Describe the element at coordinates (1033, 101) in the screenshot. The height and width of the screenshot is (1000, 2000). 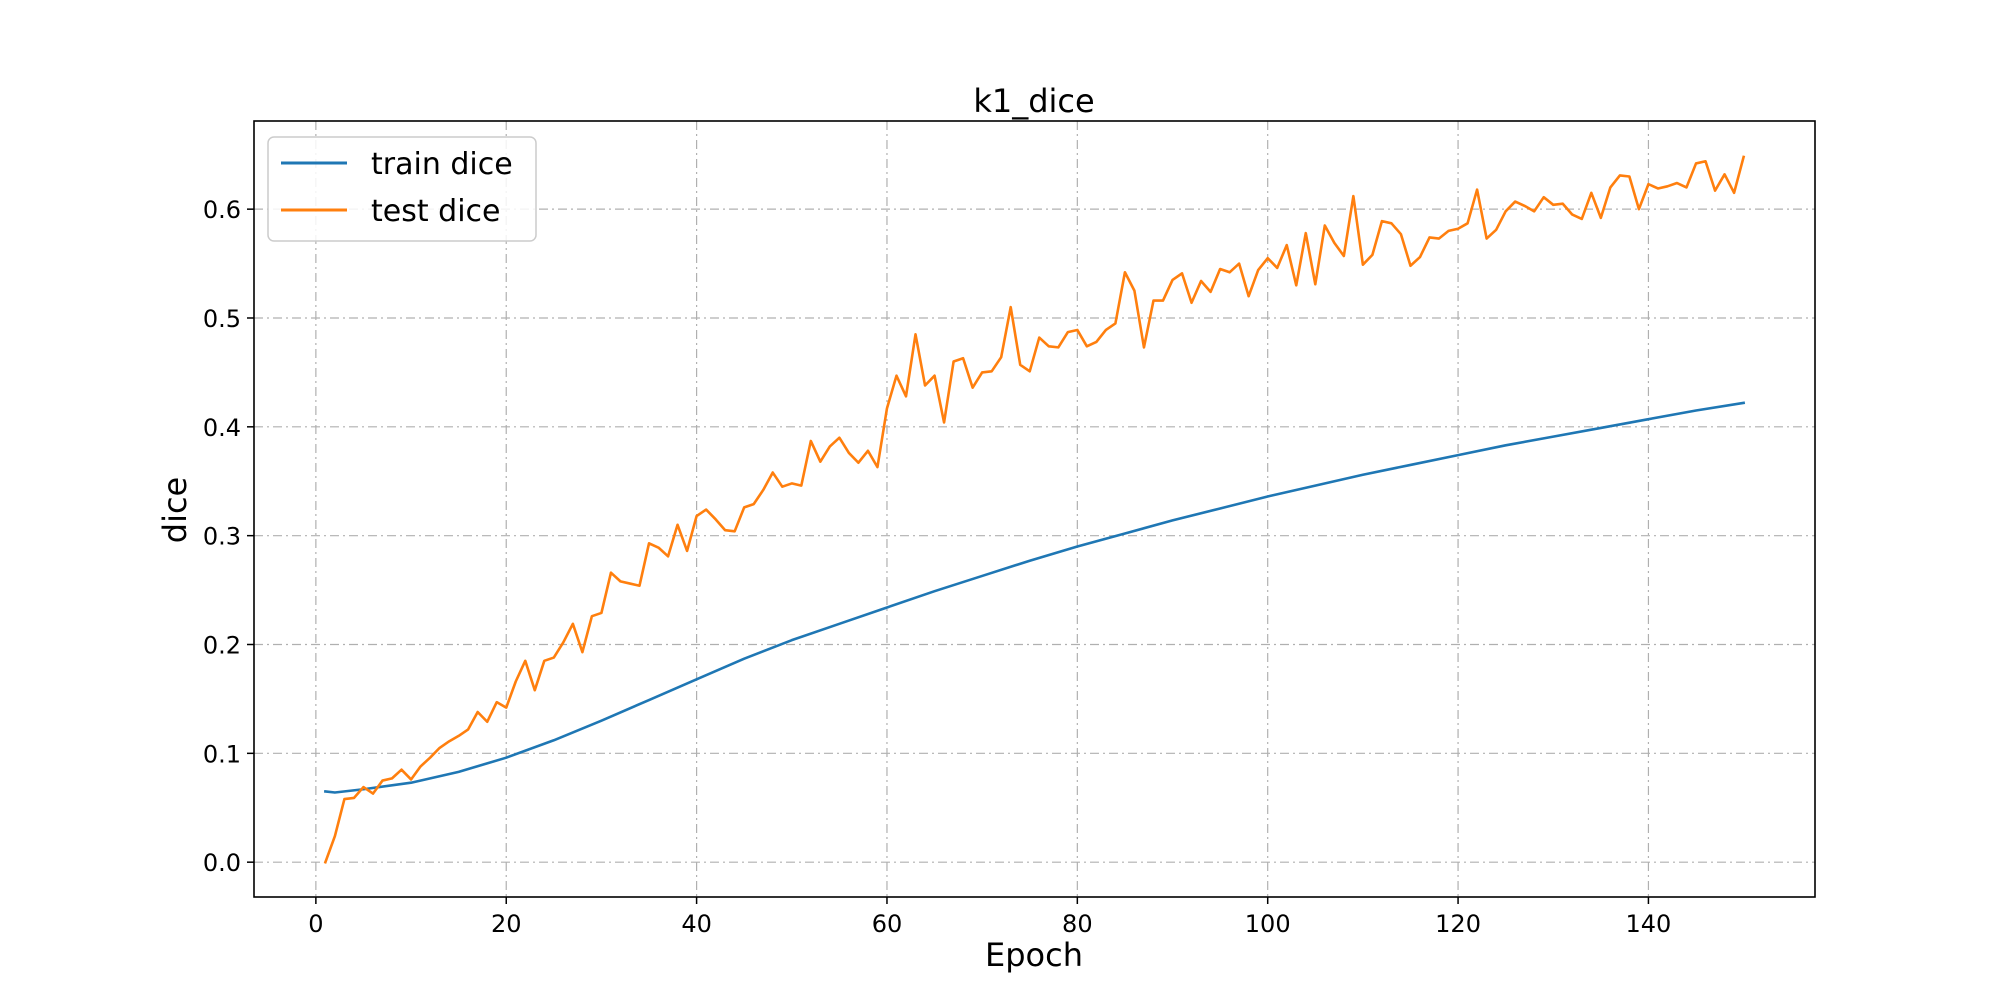
I see `chart-title: k1_dice` at that location.